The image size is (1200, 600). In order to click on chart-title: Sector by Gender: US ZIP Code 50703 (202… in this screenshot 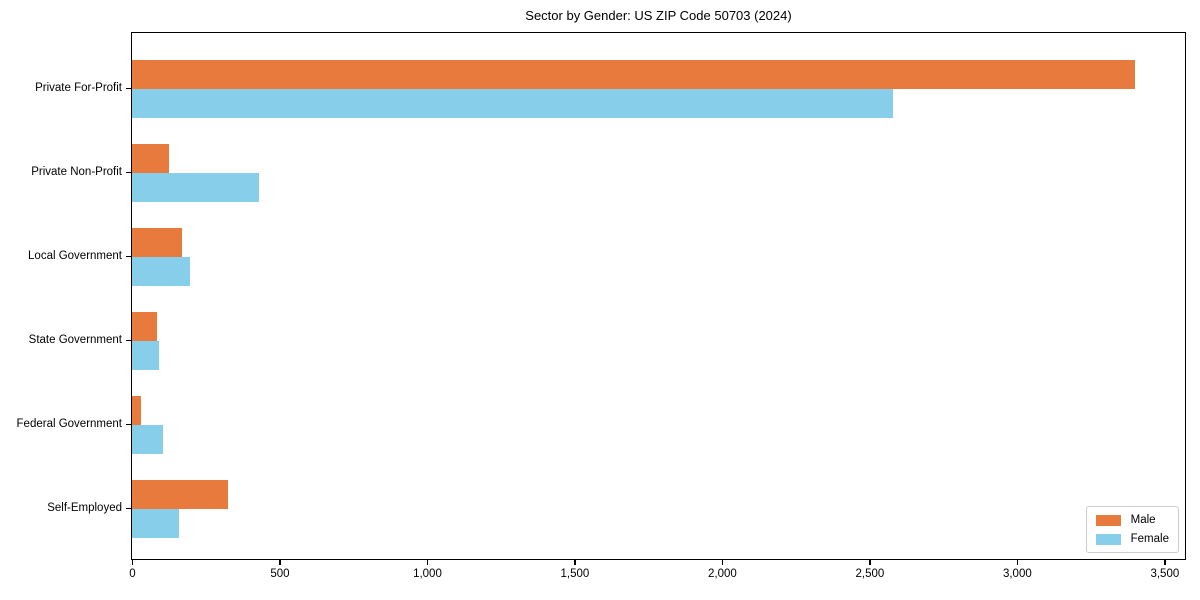, I will do `click(658, 15)`.